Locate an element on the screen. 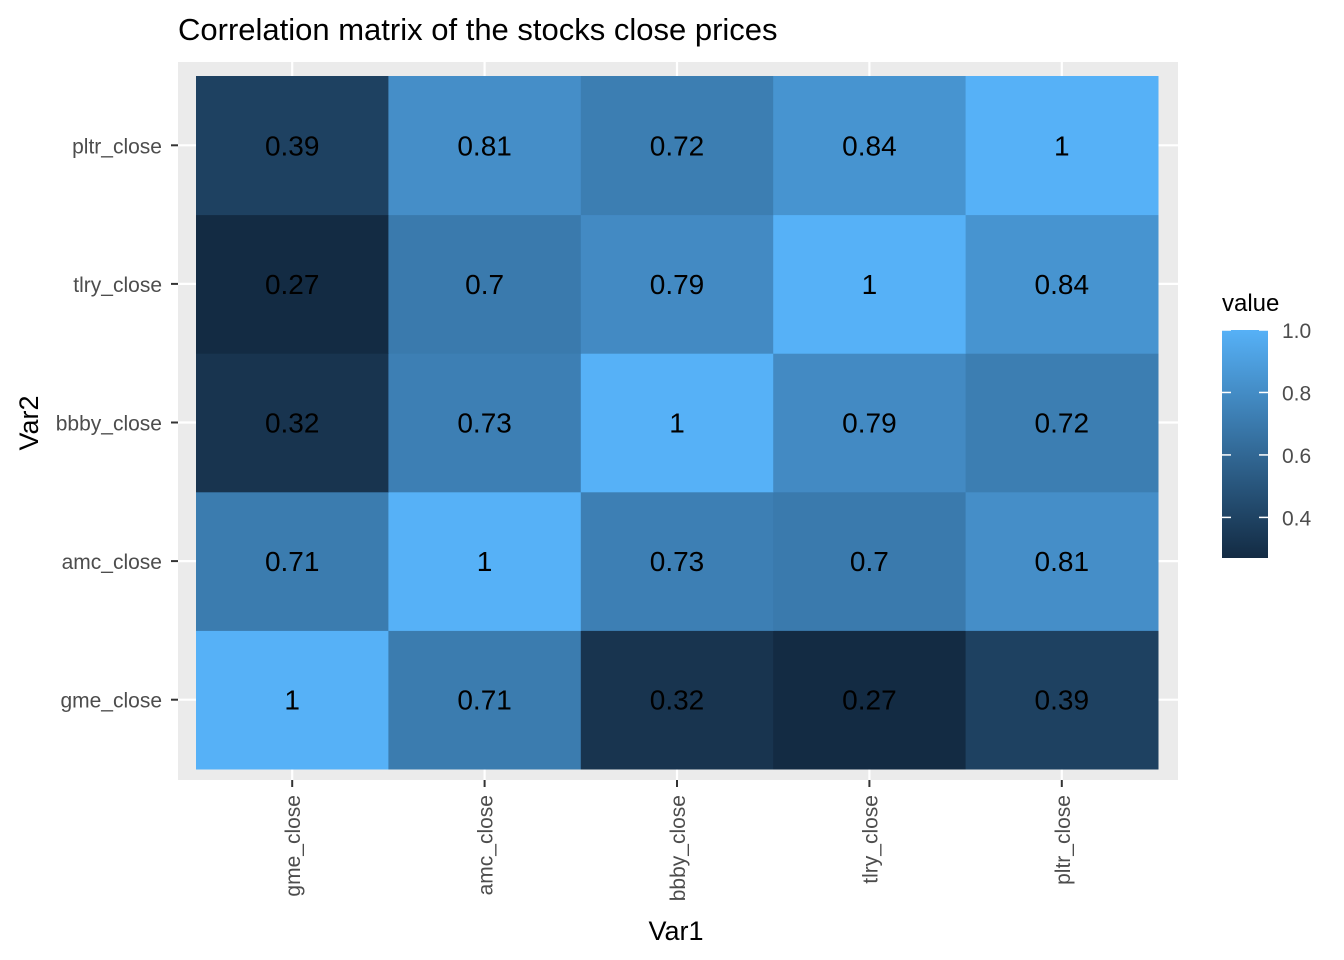 This screenshot has width=1344, height=960. y-tick-label: tlry_close is located at coordinates (117, 285).